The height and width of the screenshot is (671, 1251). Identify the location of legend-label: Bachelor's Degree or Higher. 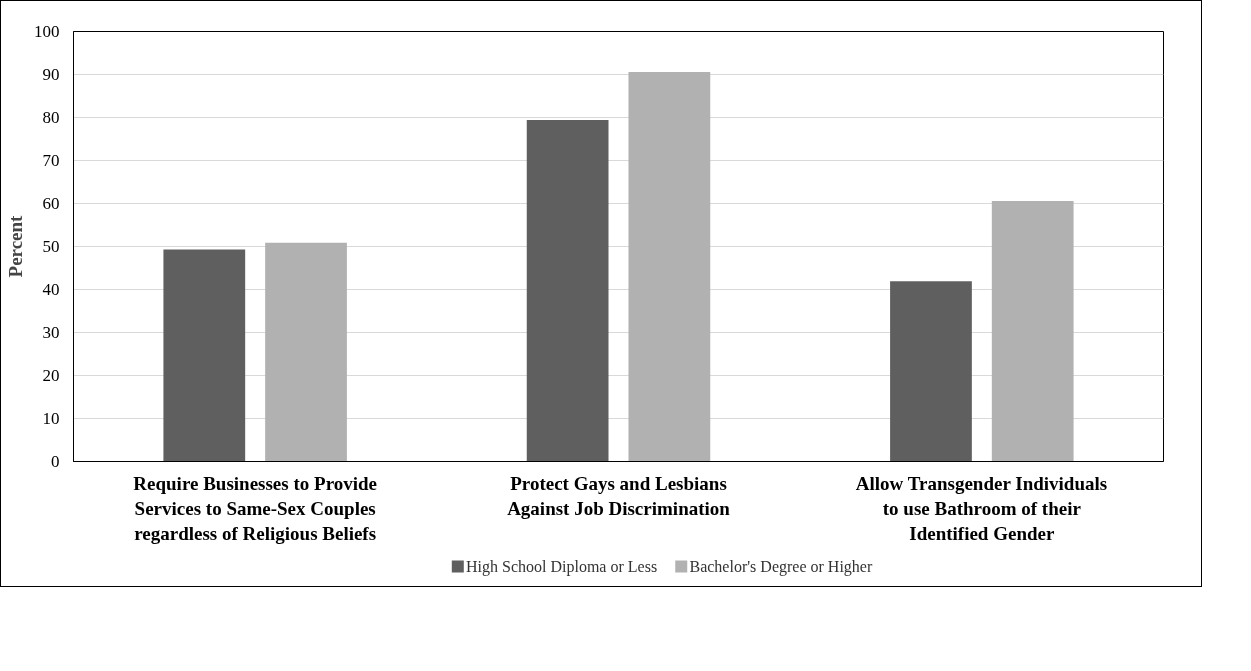
(781, 567).